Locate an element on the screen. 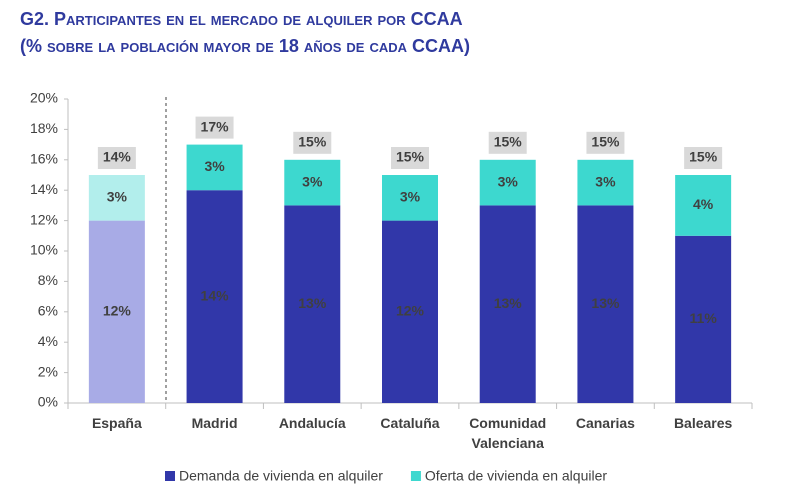 This screenshot has height=492, width=785. legend-label: Demanda de vivienda en alquiler is located at coordinates (281, 476).